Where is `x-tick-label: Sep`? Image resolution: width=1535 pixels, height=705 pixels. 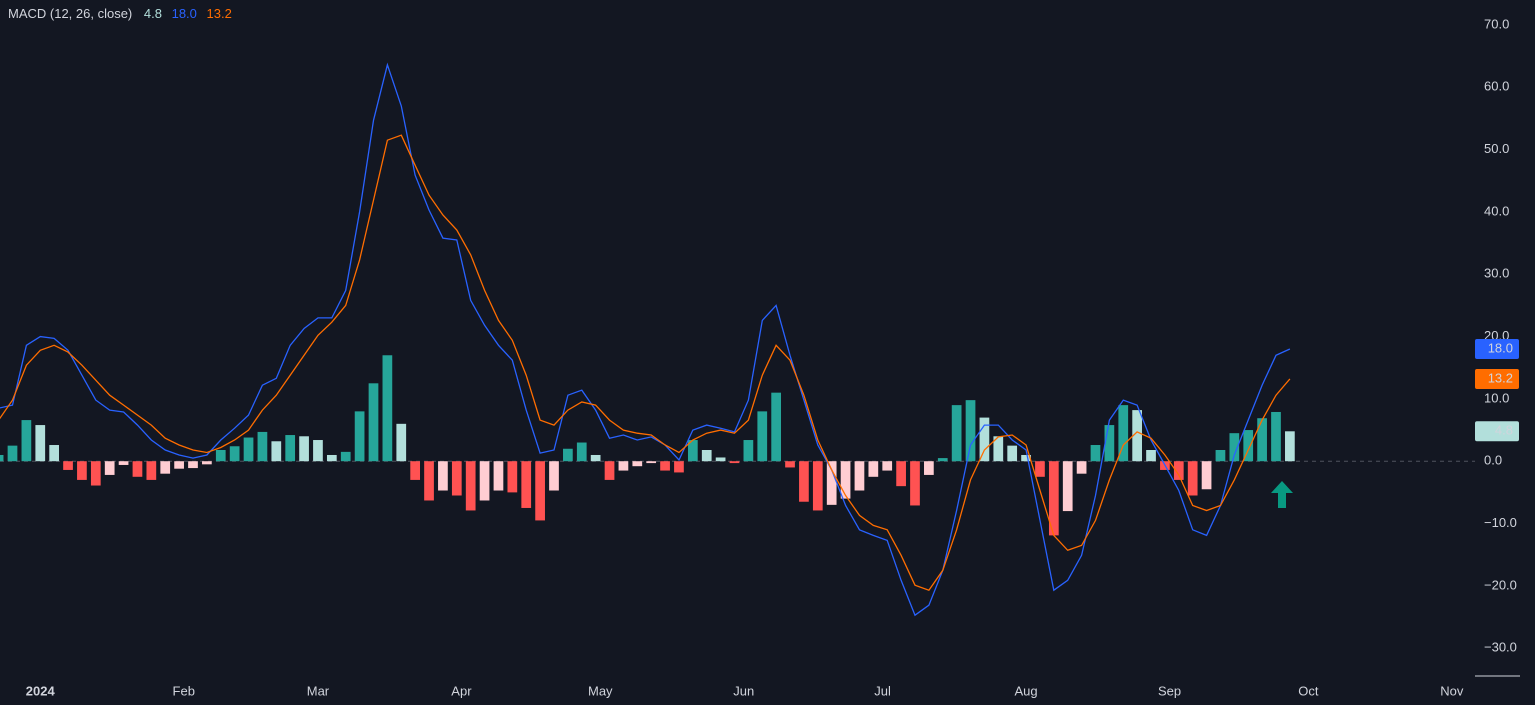
x-tick-label: Sep is located at coordinates (1169, 690).